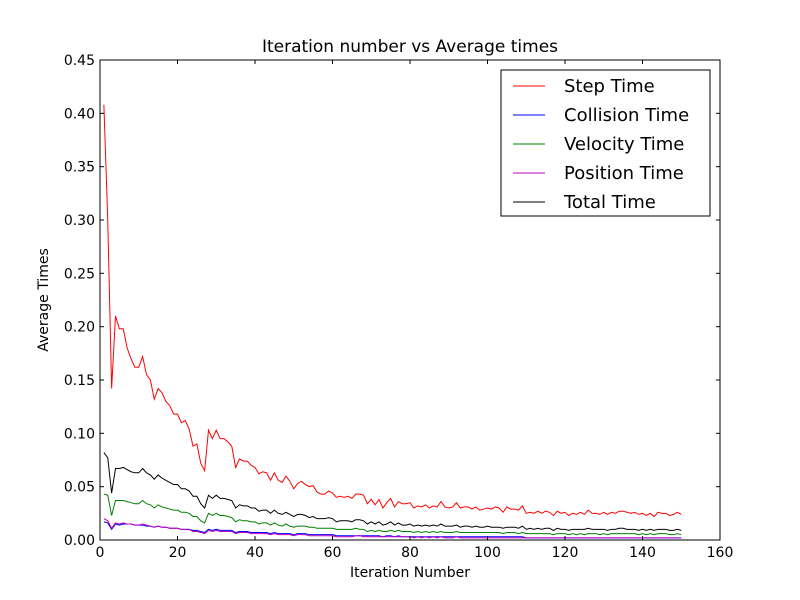  I want to click on chart-title: Iteration number vs Average times, so click(410, 47).